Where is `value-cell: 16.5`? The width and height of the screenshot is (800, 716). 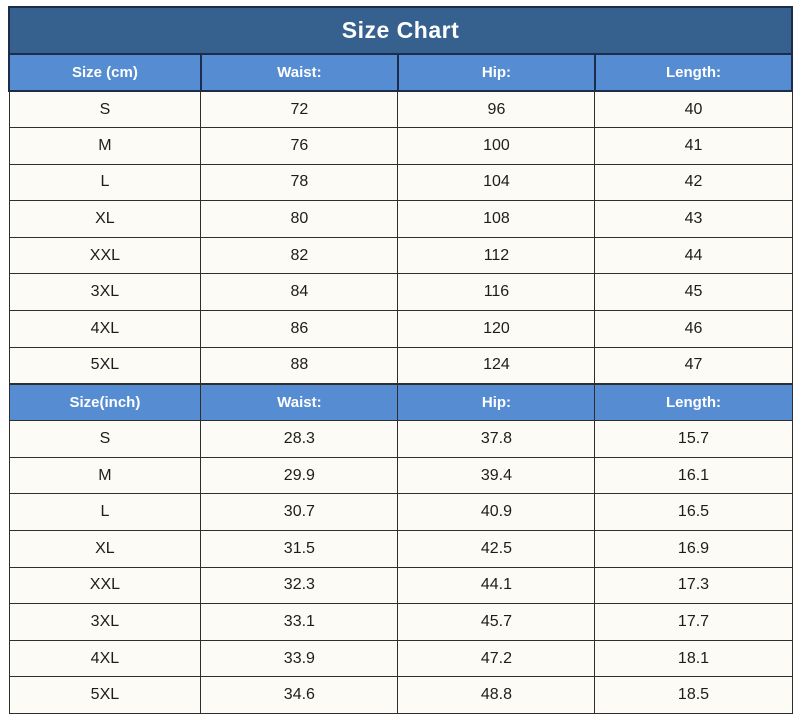 value-cell: 16.5 is located at coordinates (693, 512).